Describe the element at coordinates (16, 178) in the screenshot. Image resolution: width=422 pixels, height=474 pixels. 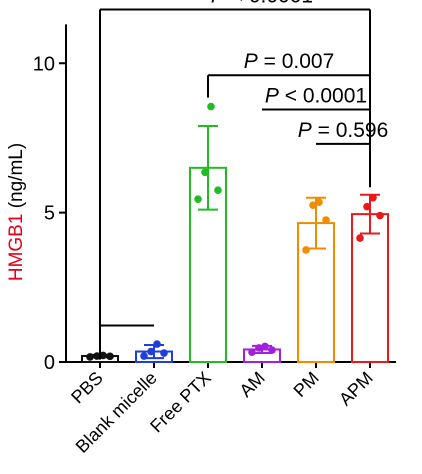
I see `y-axis-label-units: (ng/mL)` at that location.